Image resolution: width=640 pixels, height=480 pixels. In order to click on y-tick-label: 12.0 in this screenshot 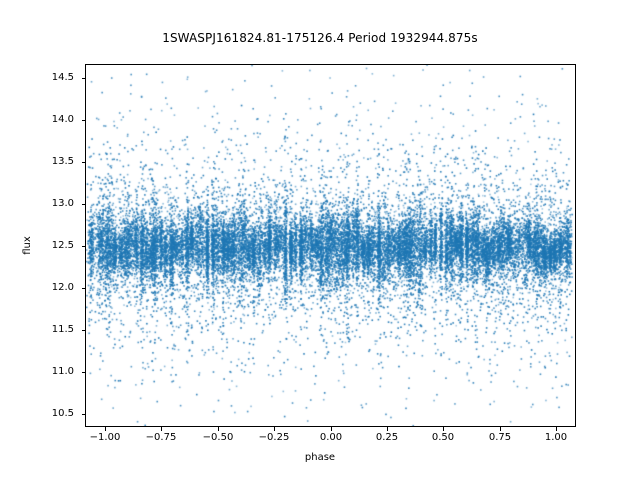, I will do `click(62, 287)`.